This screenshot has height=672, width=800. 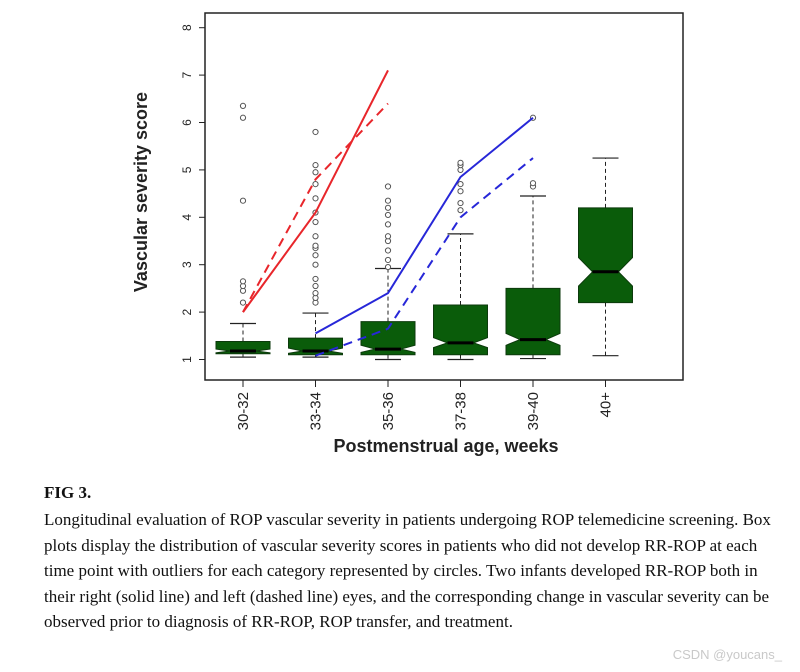 What do you see at coordinates (68, 492) in the screenshot?
I see `figure-label: FIG 3.` at bounding box center [68, 492].